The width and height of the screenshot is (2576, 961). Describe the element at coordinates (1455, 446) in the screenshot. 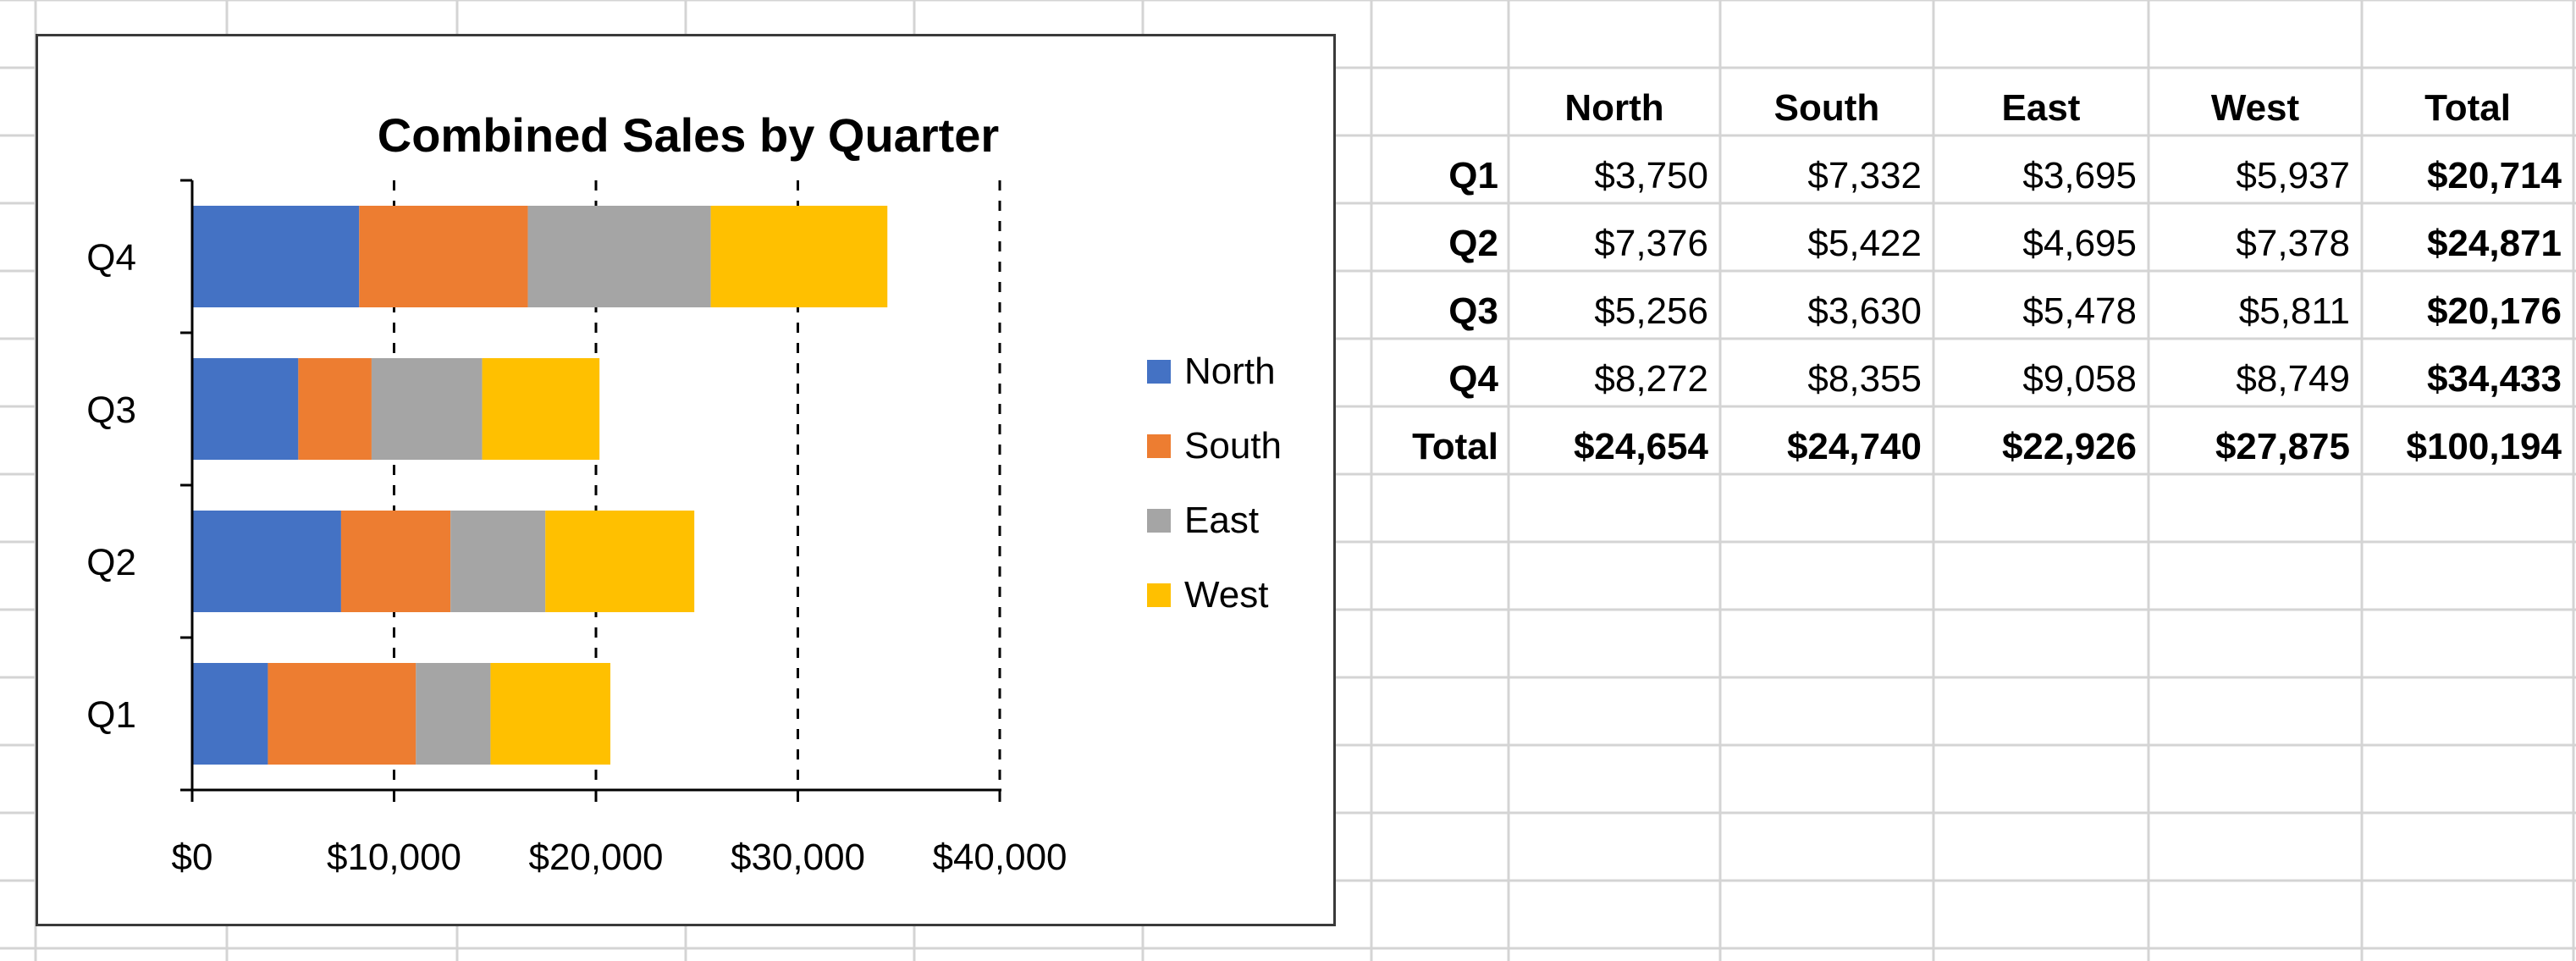

I see `row-header: Total` at that location.